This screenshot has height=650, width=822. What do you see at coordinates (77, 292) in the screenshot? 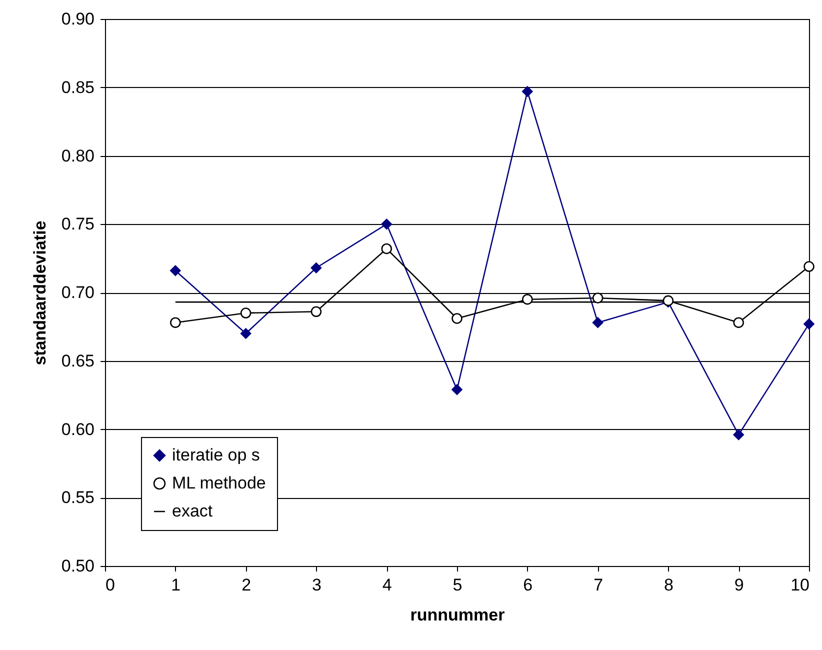
I see `y-tick-label: 0.70` at bounding box center [77, 292].